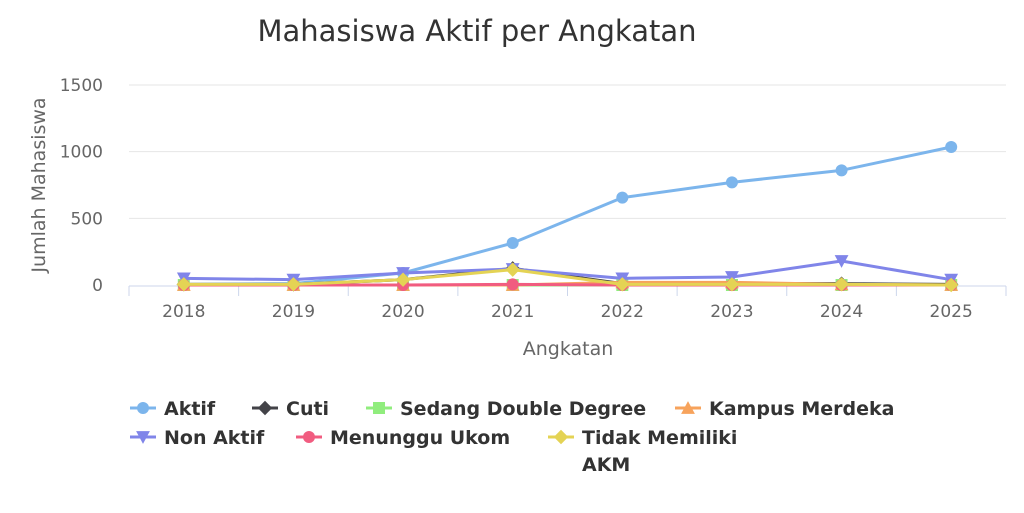 The image size is (1024, 513). I want to click on legend-item-kampus-merdeka: Kampus Merdeka, so click(785, 409).